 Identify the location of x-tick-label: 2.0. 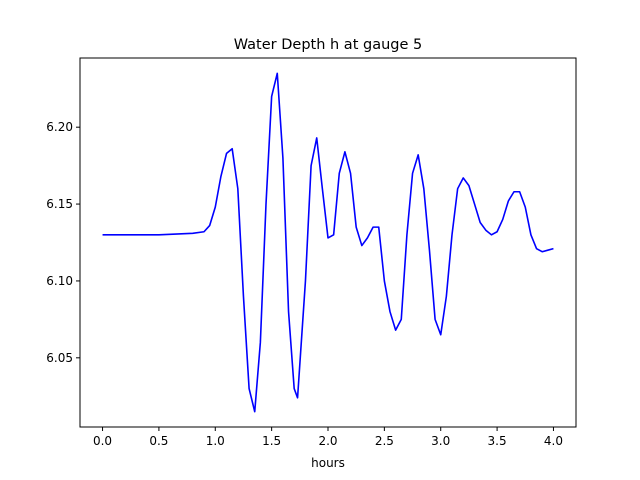
(327, 441).